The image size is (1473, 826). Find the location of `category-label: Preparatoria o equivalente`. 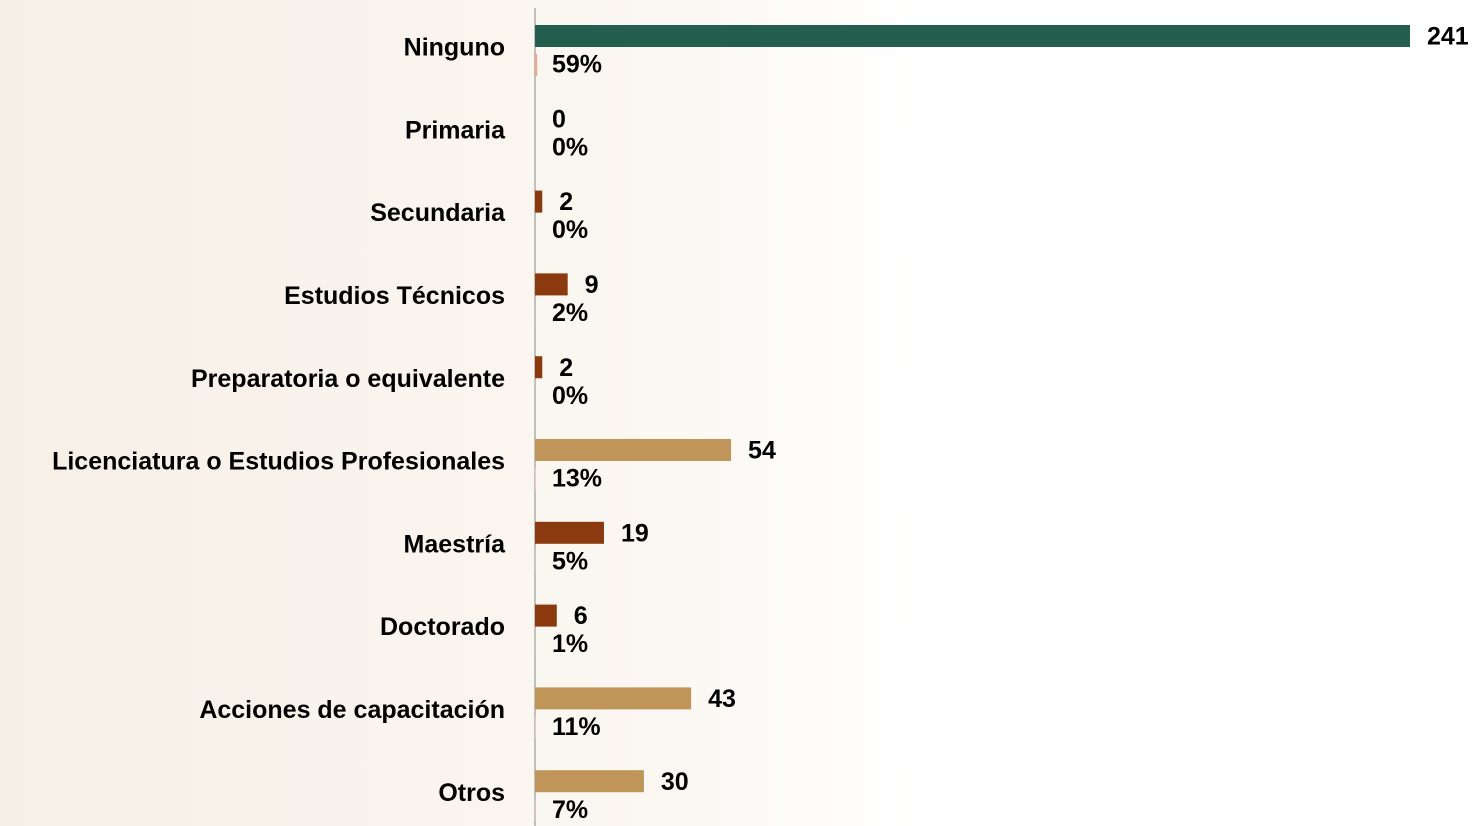

category-label: Preparatoria o equivalente is located at coordinates (348, 379).